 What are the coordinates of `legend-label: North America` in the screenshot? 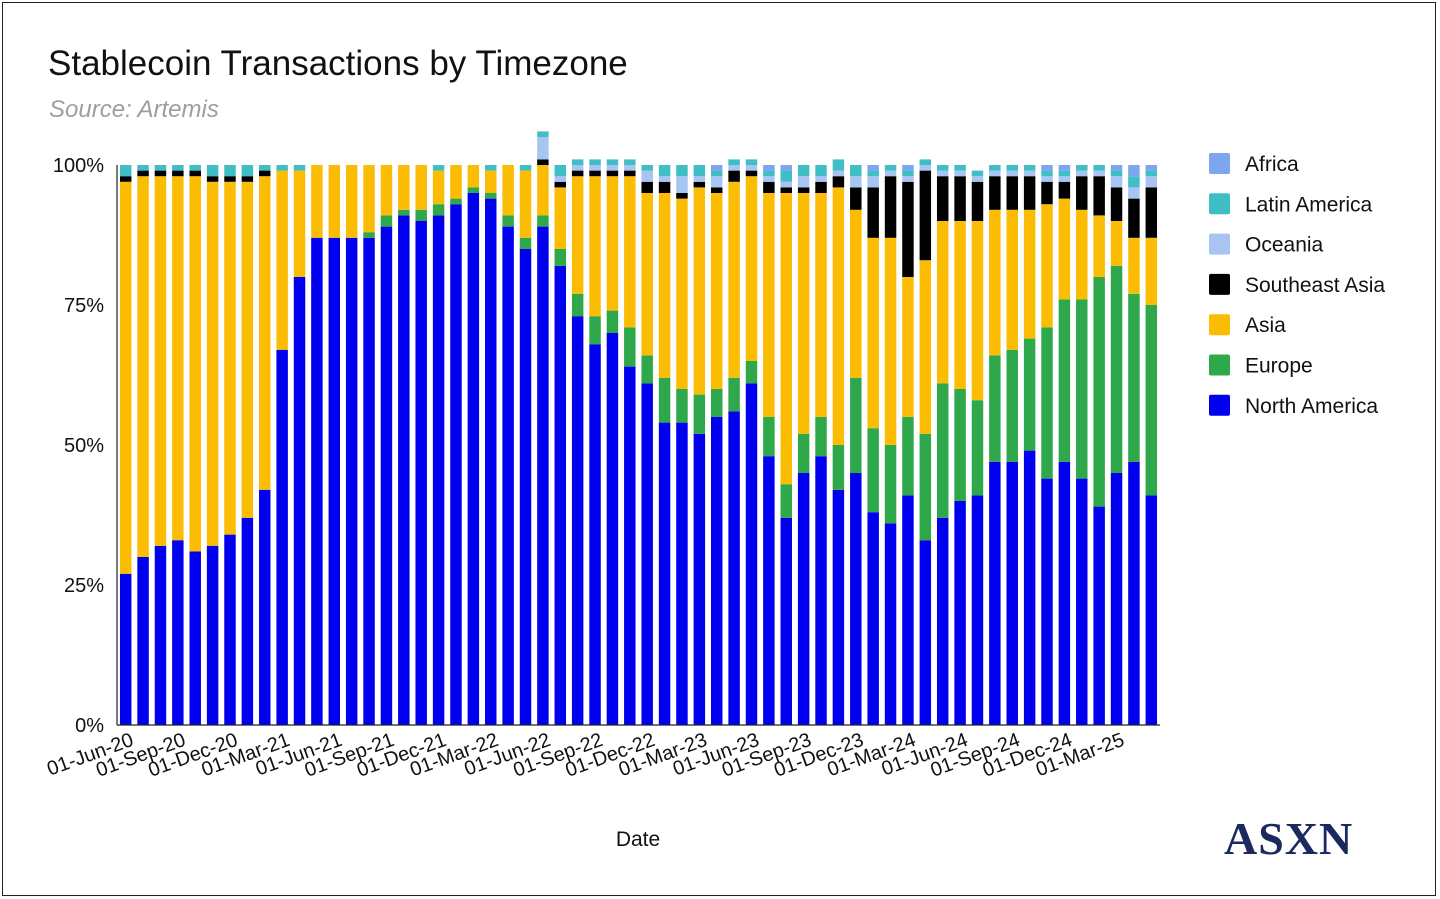 It's located at (1311, 406).